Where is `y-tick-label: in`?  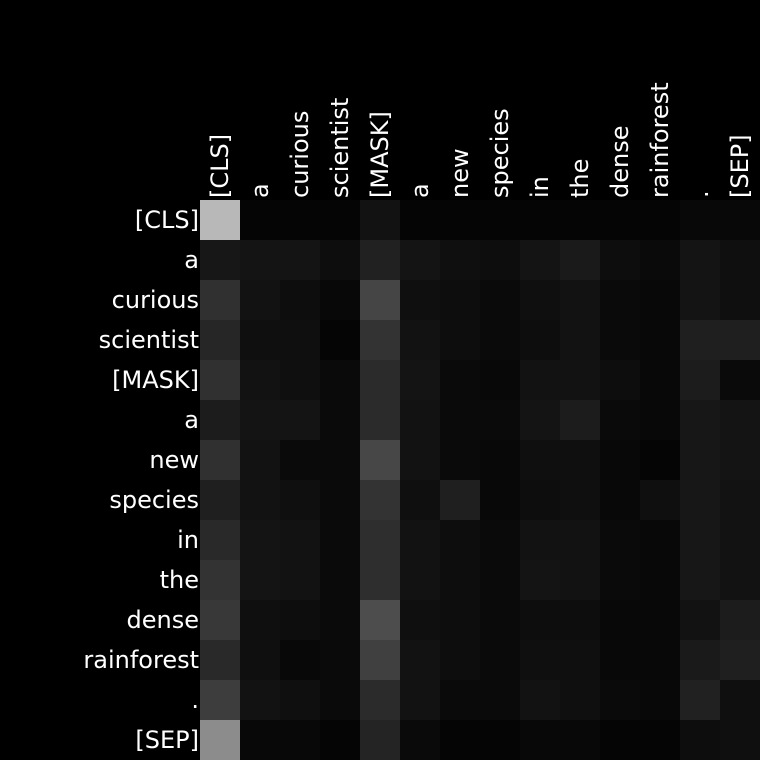 y-tick-label: in is located at coordinates (188, 540).